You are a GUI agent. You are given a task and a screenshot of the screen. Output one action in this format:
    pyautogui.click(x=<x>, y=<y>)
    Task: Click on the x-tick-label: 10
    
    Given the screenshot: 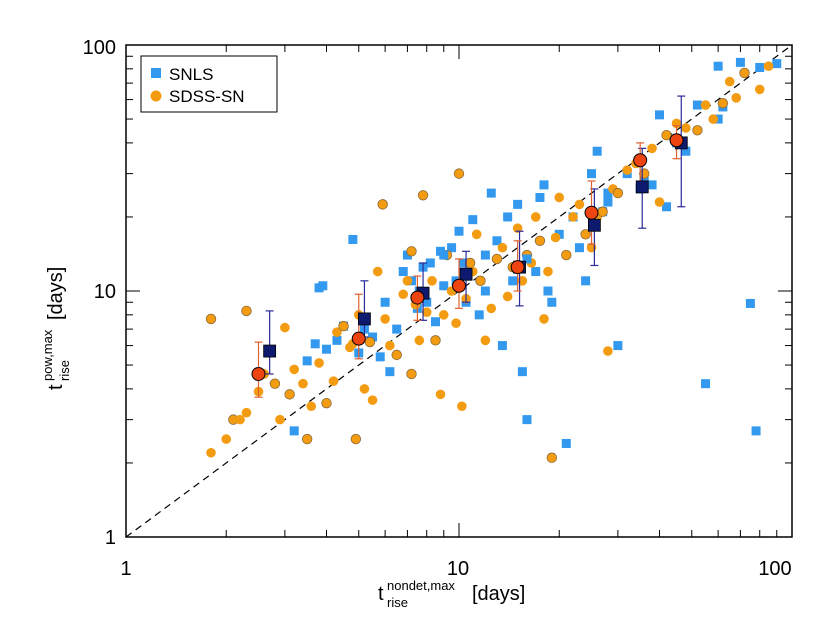 What is the action you would take?
    pyautogui.click(x=458, y=569)
    